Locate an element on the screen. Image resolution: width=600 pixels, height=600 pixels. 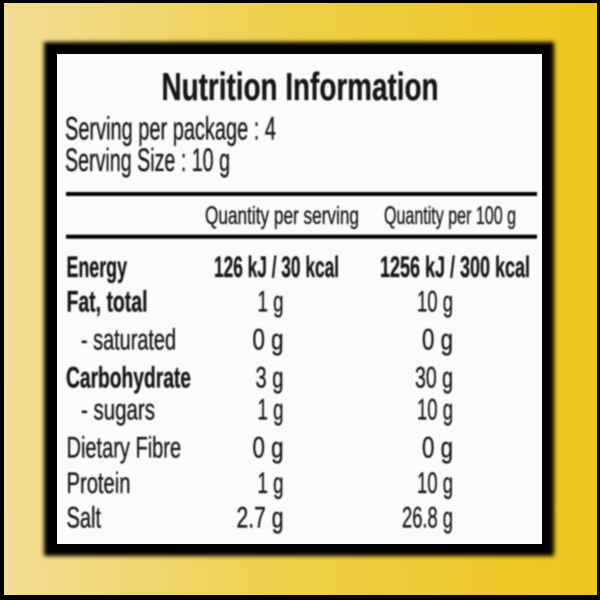
svg-text: 3 g is located at coordinates (270, 378).